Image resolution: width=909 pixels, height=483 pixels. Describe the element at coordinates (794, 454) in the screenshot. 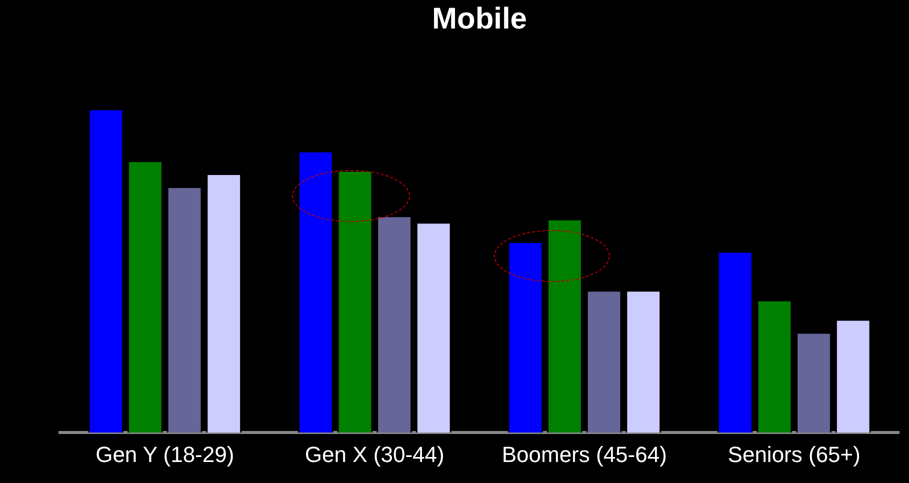

I see `x-tick-label: Seniors (65+)` at that location.